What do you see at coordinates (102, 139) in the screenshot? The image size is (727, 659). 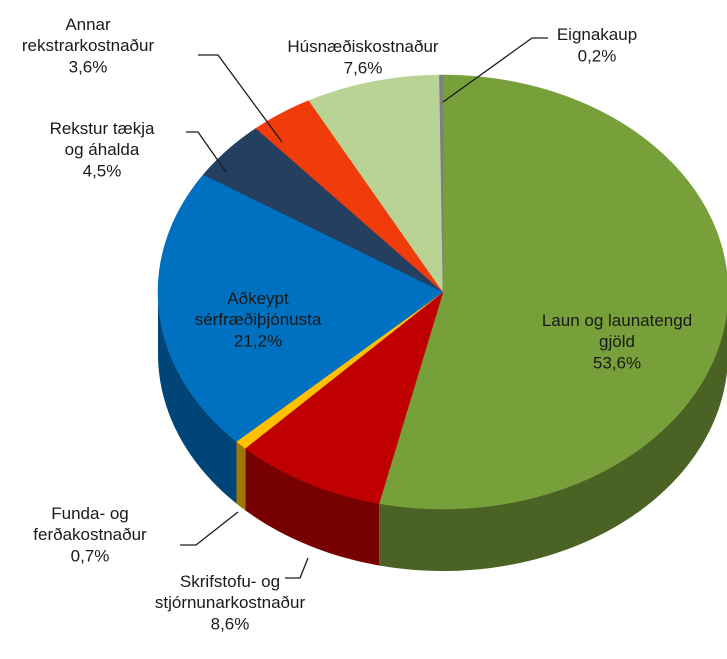 I see `slice-label: Rekstur tækja og áhalda` at bounding box center [102, 139].